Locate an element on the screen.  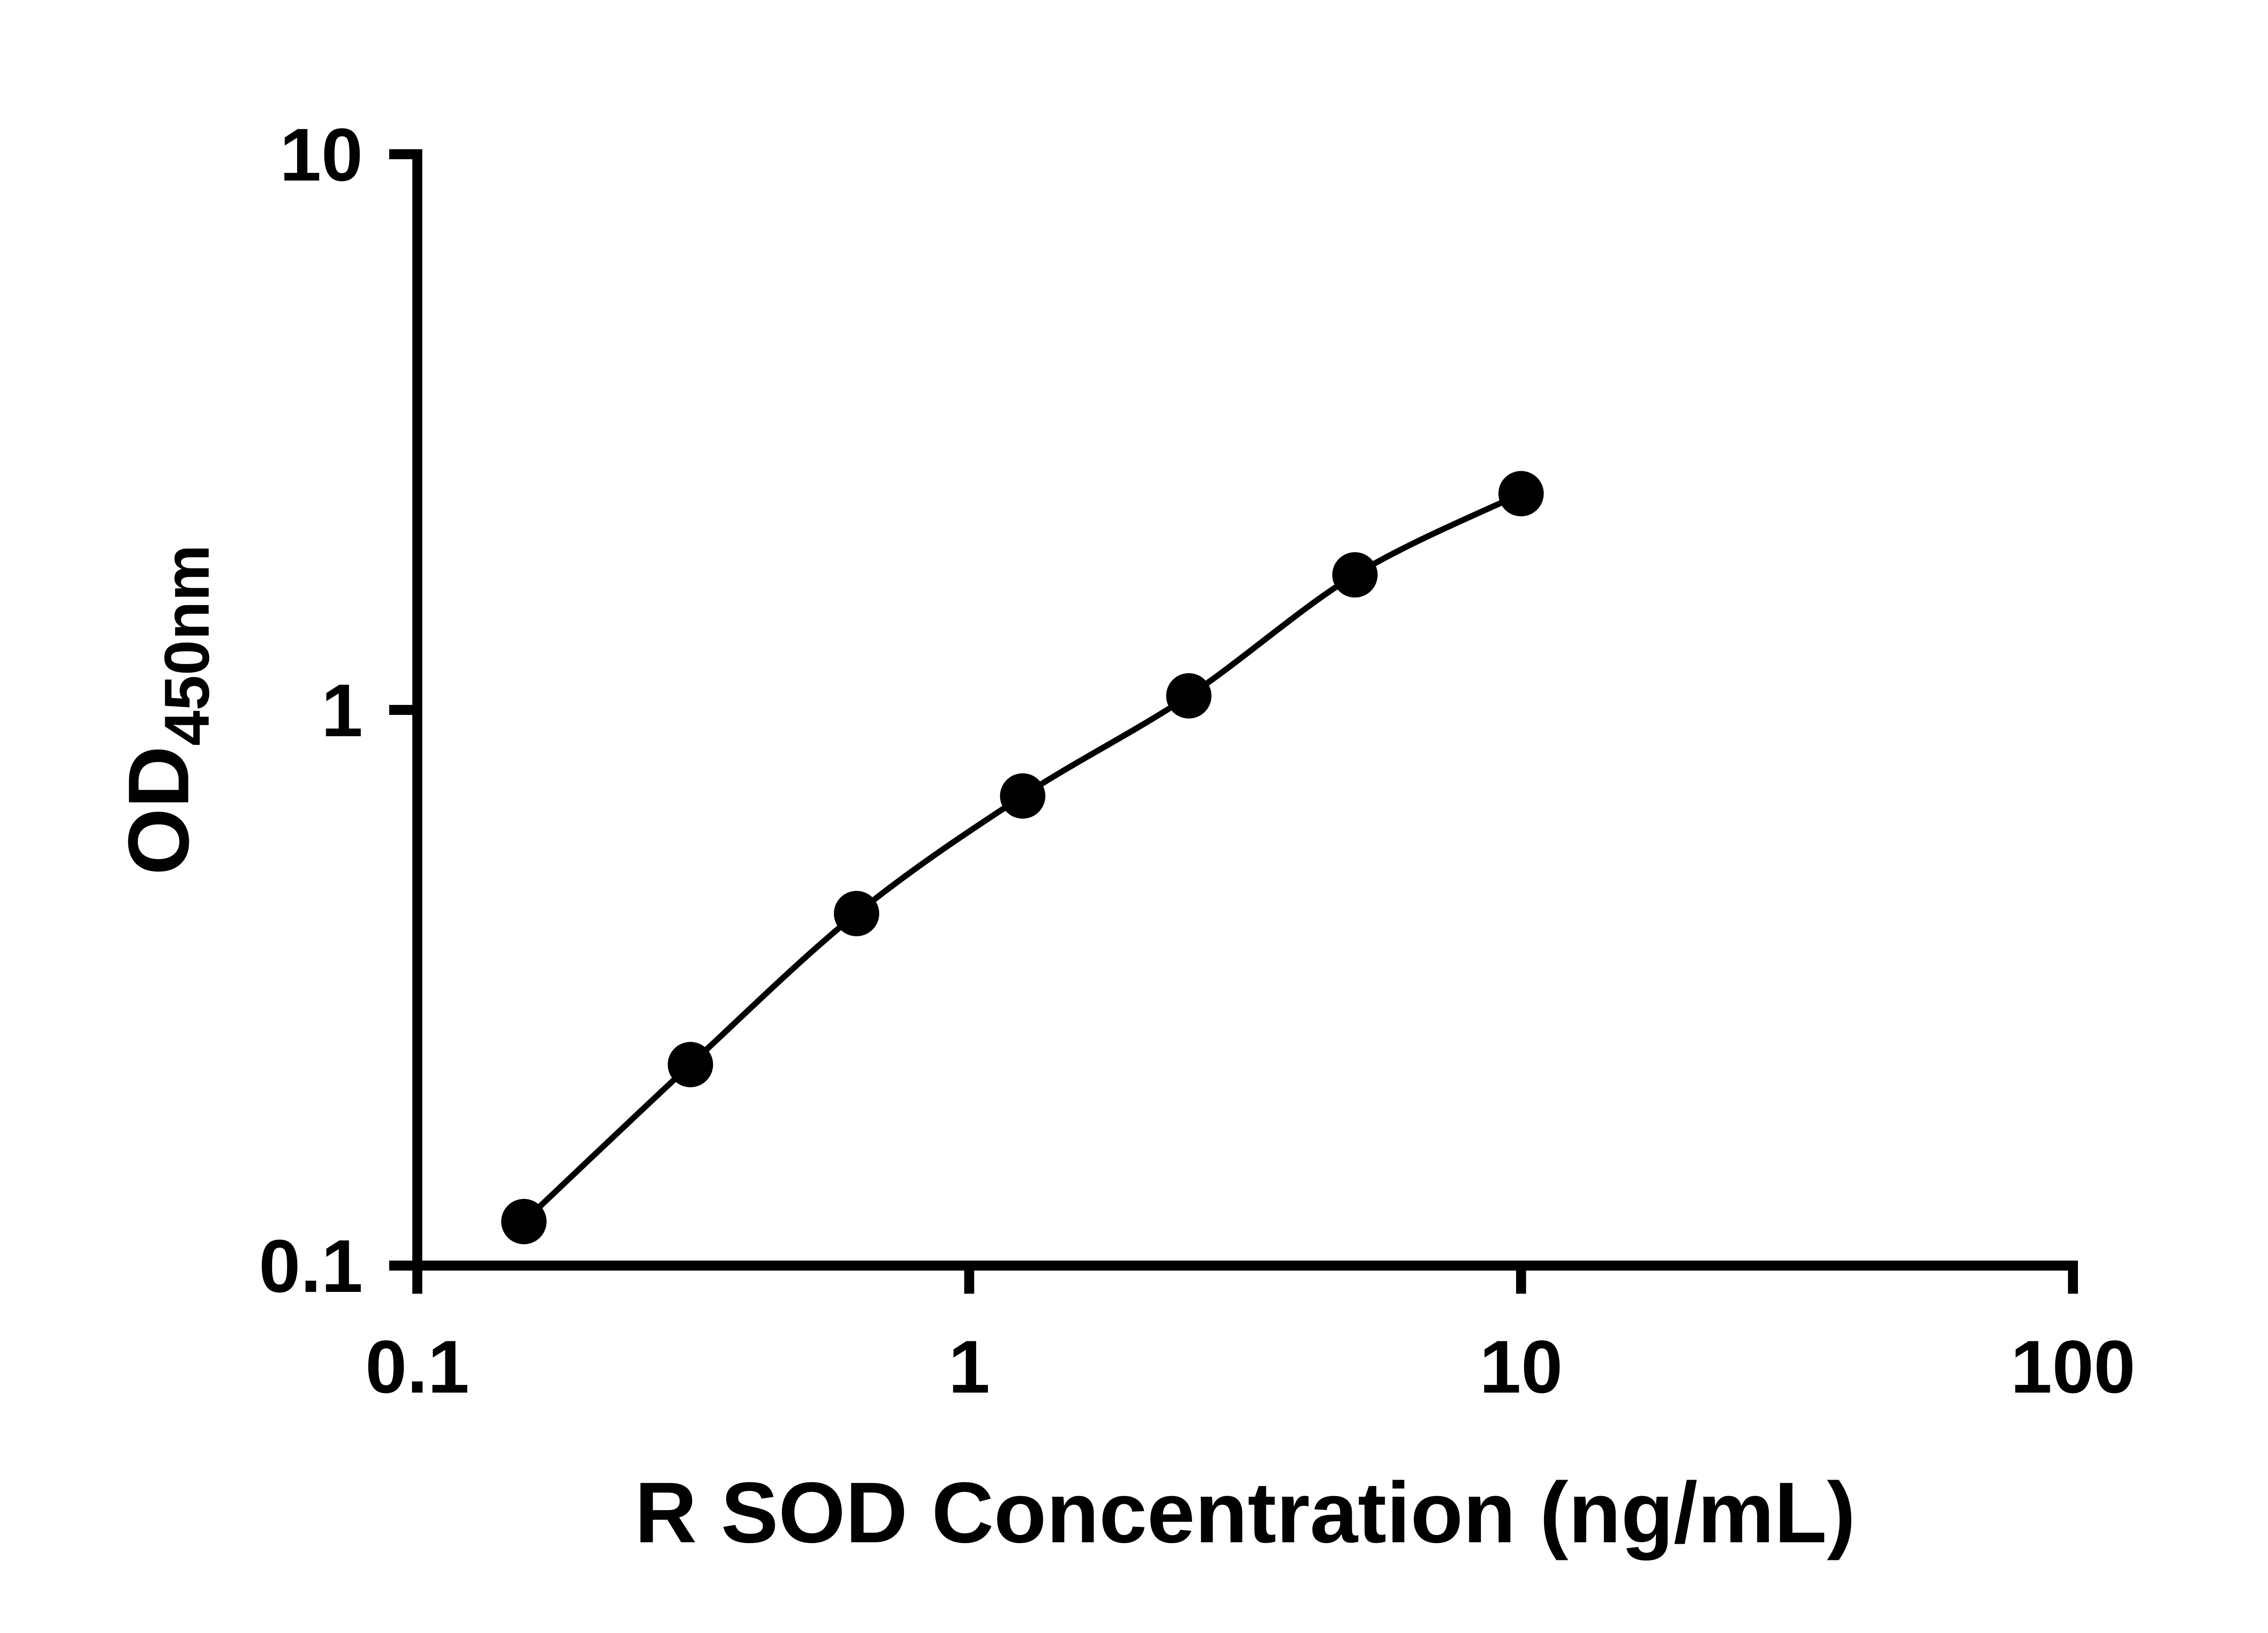
y-axis-title: OD450nm is located at coordinates (167, 710).